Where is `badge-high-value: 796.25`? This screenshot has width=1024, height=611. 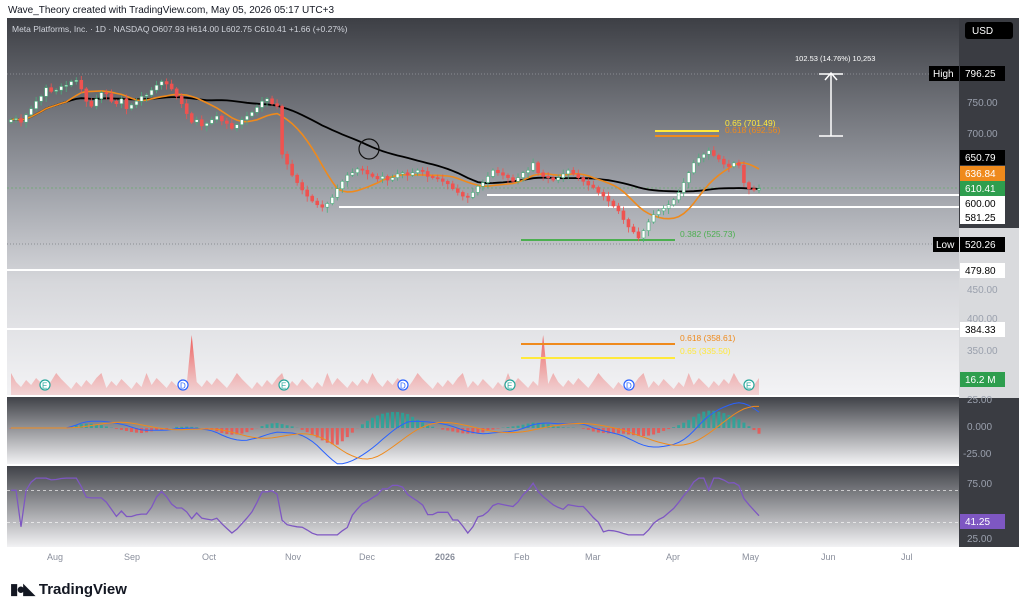
badge-high-value: 796.25 is located at coordinates (980, 74).